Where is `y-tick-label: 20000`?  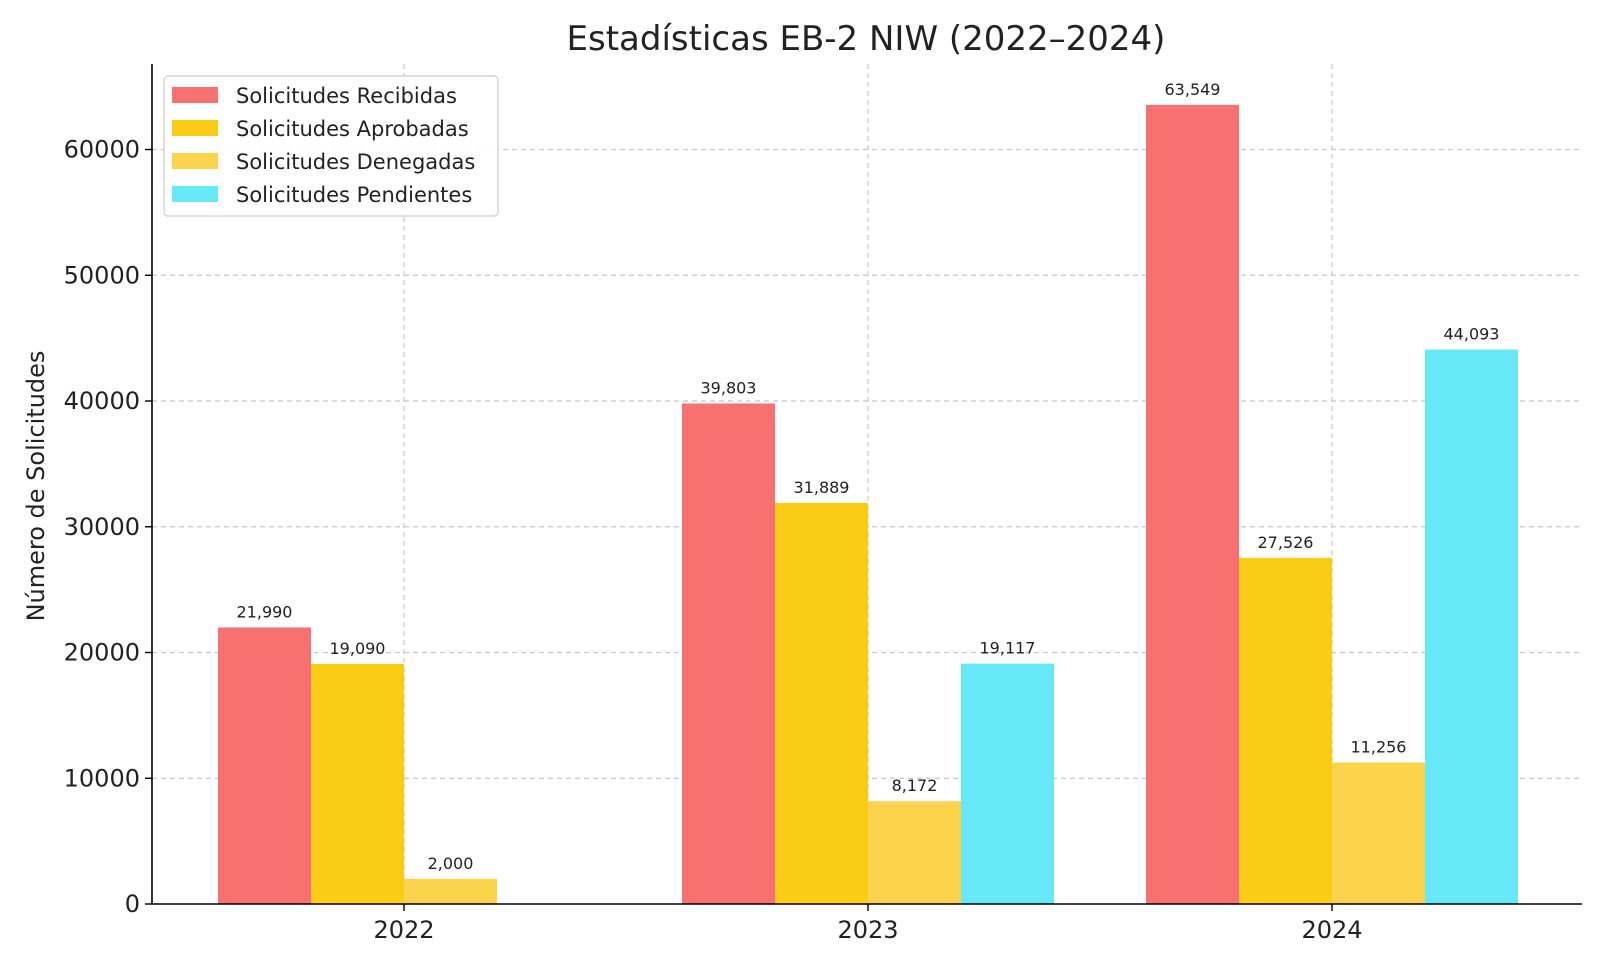 y-tick-label: 20000 is located at coordinates (102, 653).